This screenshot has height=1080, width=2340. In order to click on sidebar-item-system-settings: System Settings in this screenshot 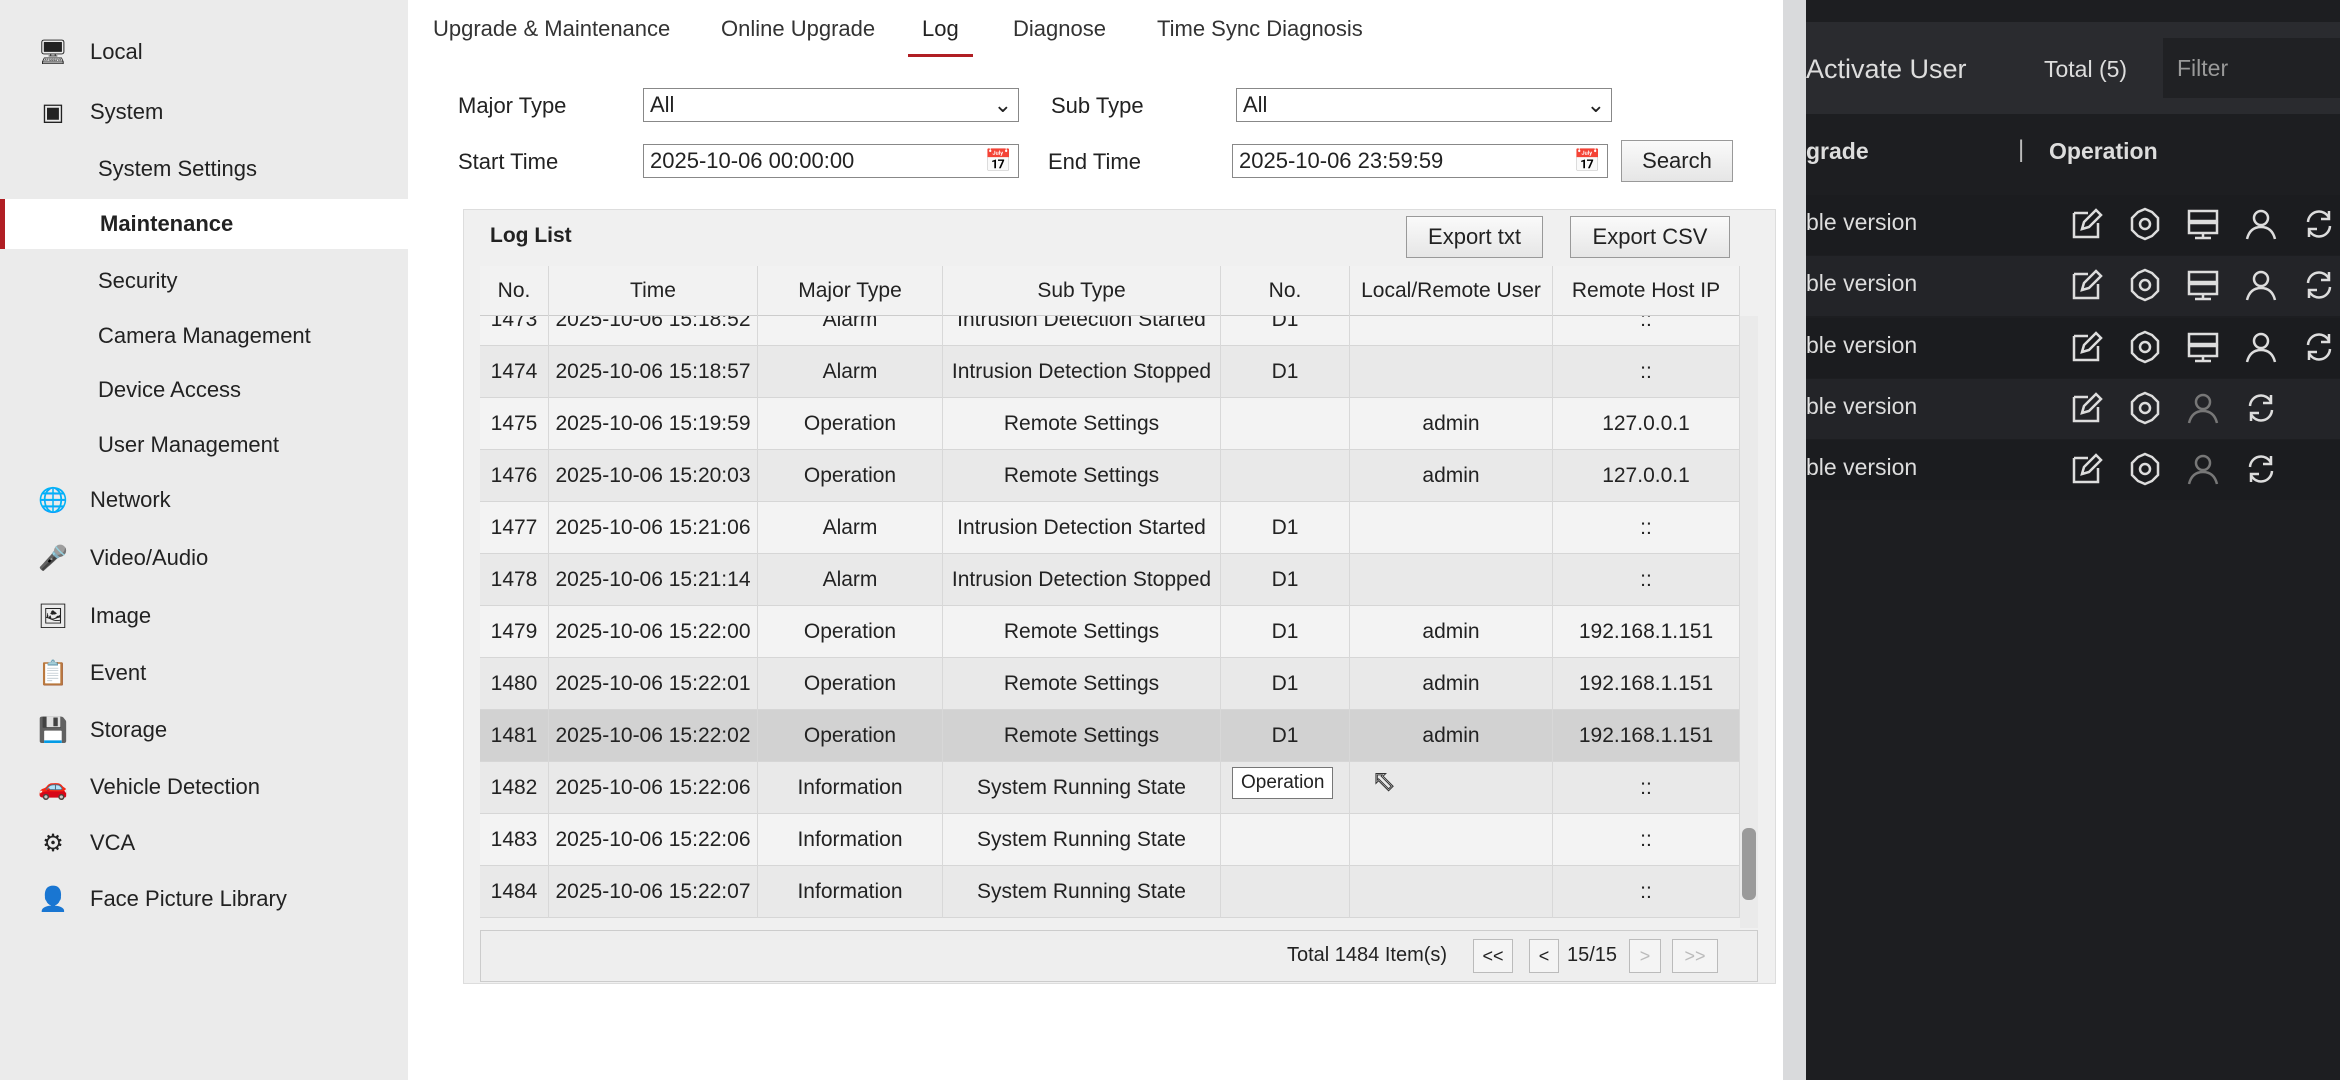, I will do `click(204, 169)`.